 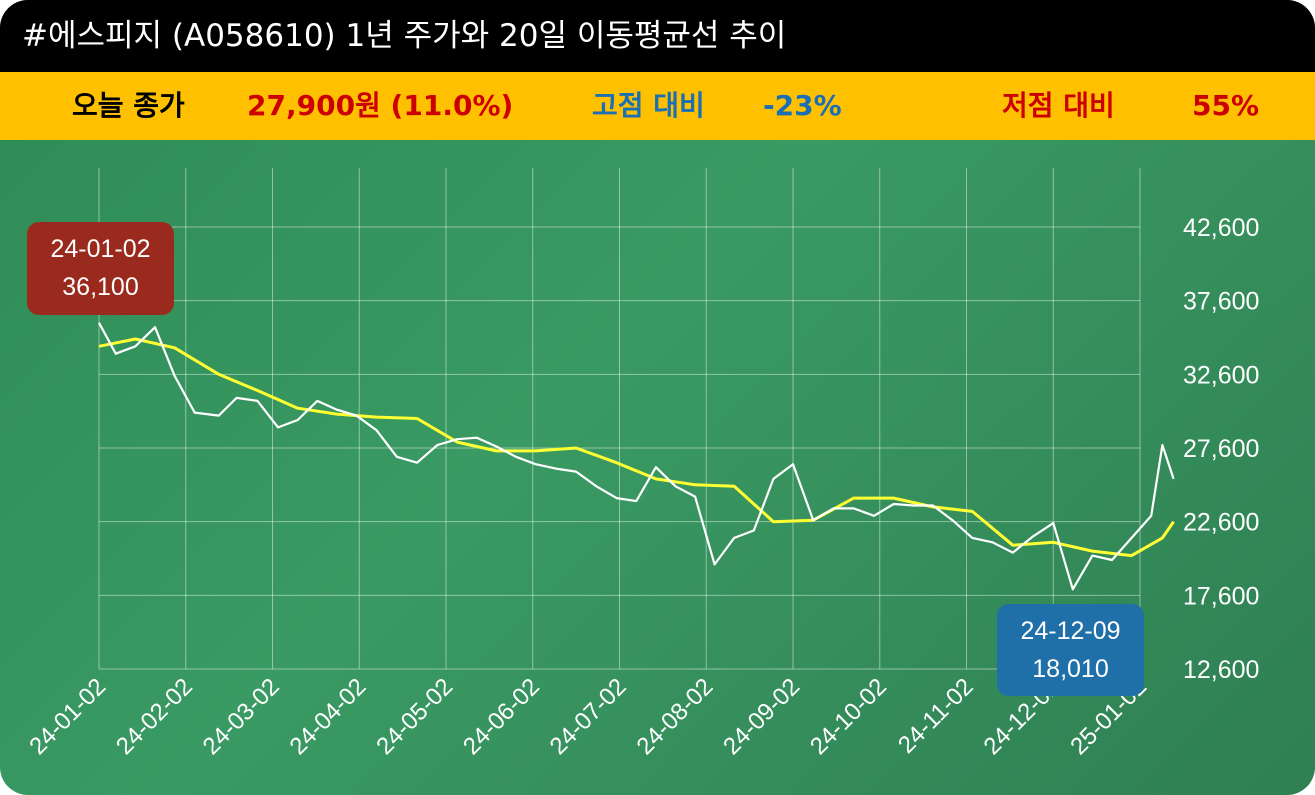 What do you see at coordinates (100, 268) in the screenshot?
I see `start-annotation: 24-01-02 36,100` at bounding box center [100, 268].